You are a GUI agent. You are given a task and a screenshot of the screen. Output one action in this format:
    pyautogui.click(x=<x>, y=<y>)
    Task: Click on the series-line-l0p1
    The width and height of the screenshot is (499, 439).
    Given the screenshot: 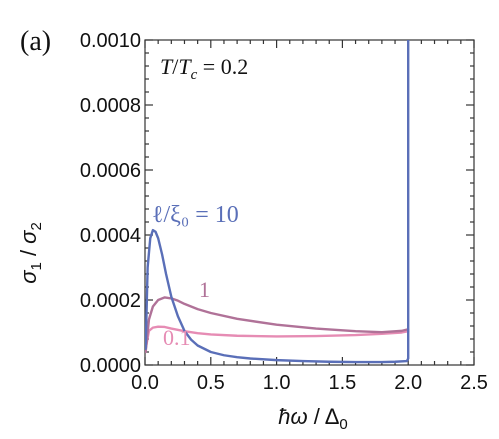 What is the action you would take?
    pyautogui.click(x=277, y=337)
    